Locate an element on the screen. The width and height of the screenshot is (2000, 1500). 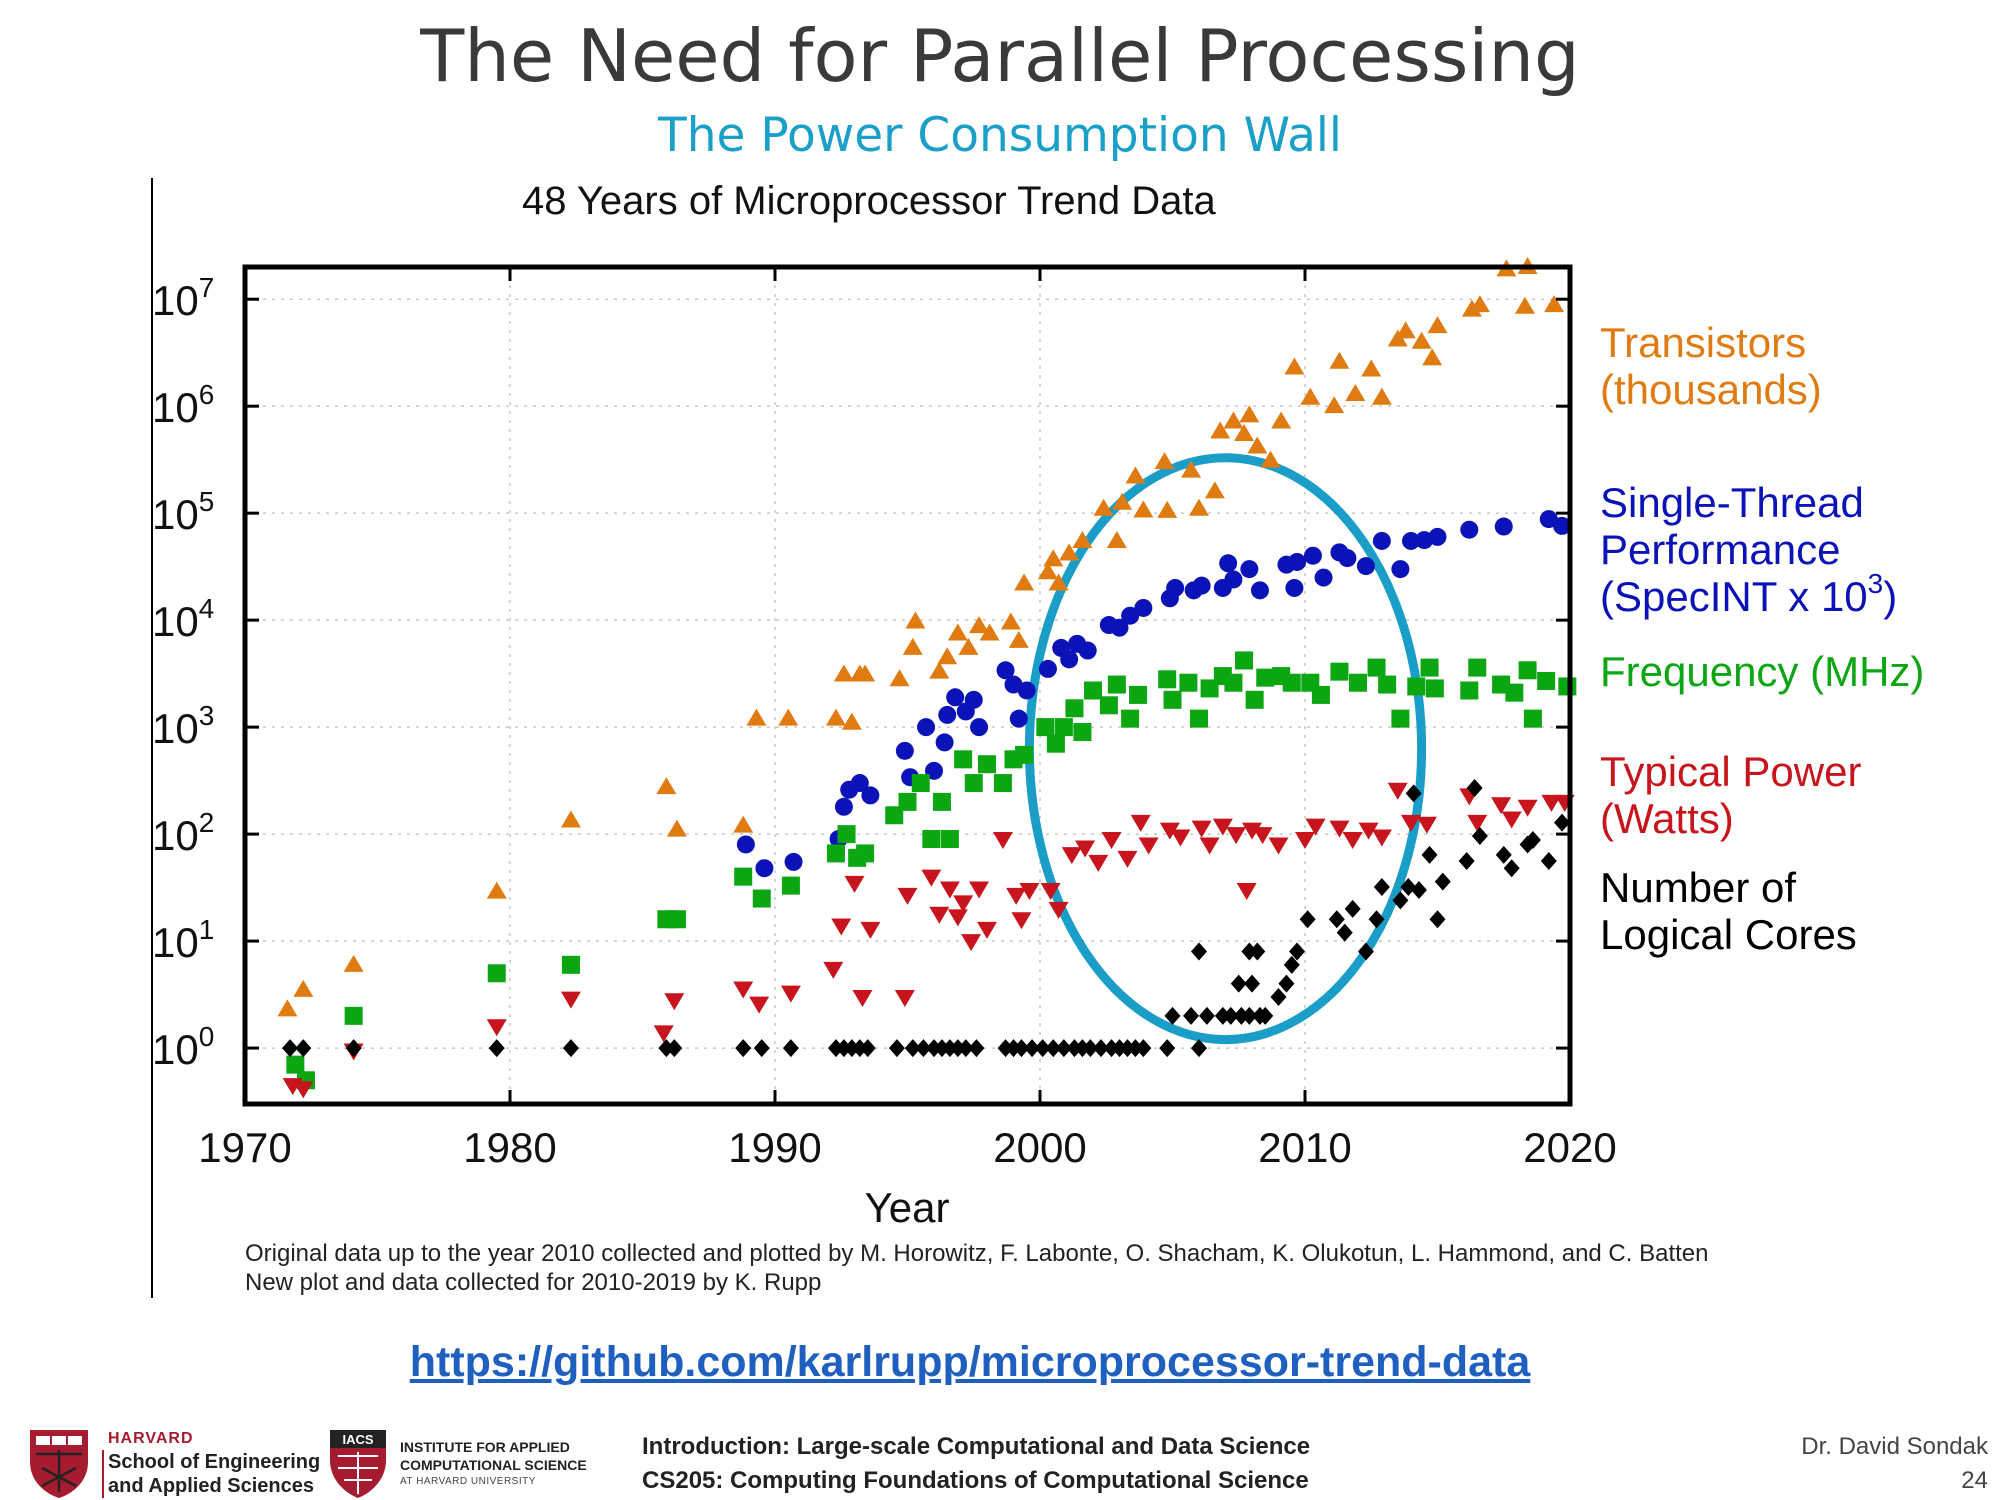
seas-harvard-wordmark: HARVARD is located at coordinates (151, 1438).